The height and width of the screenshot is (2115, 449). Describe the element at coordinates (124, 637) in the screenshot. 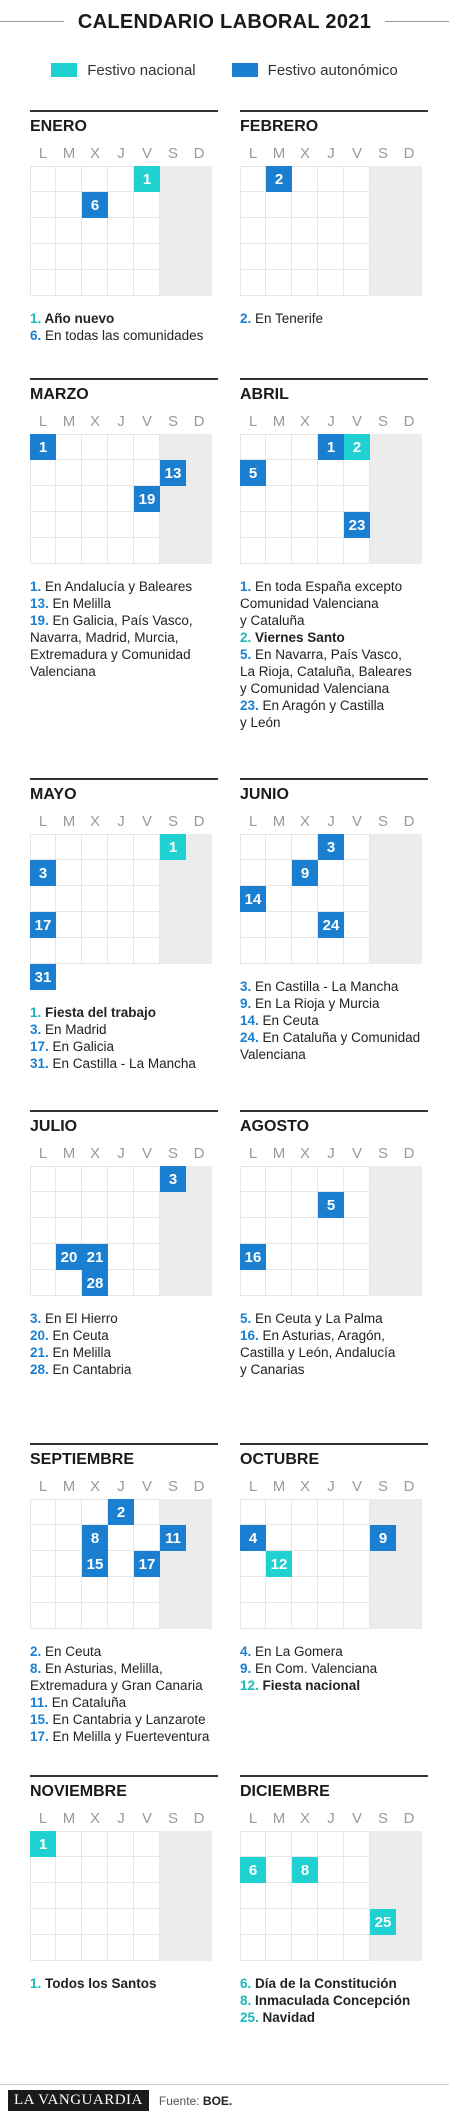

I see `note-line: Navarra, Madrid, Murcia,` at that location.